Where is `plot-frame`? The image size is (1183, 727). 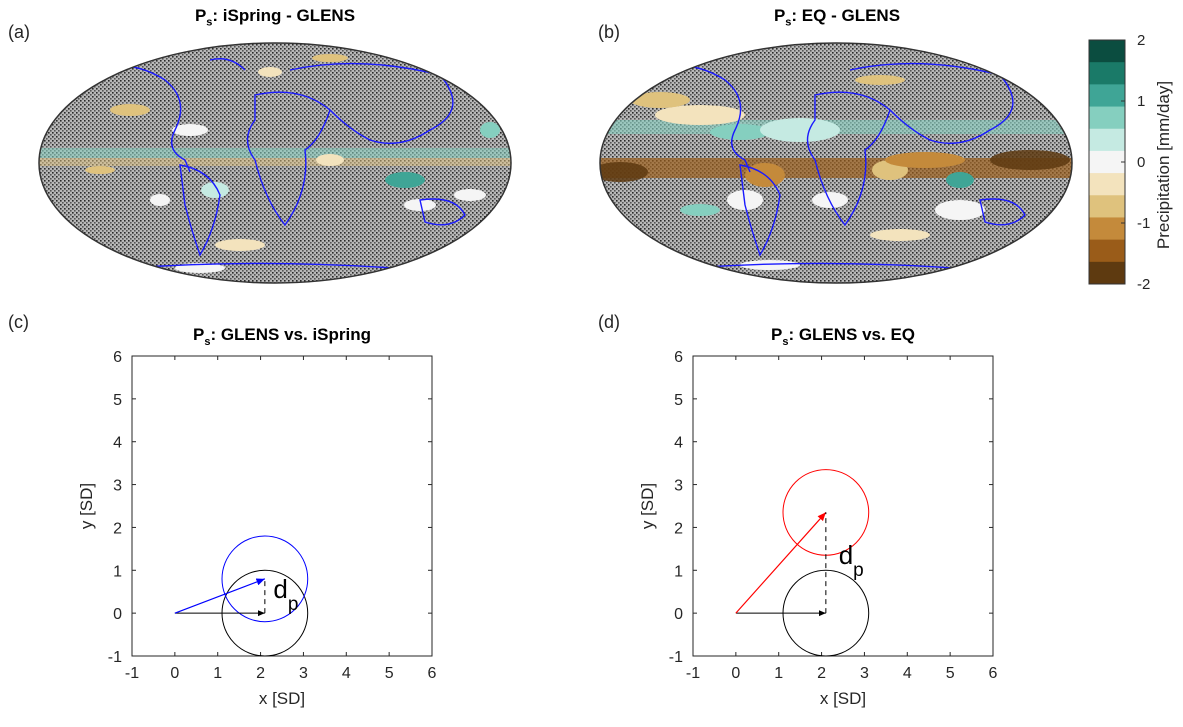 plot-frame is located at coordinates (282, 506).